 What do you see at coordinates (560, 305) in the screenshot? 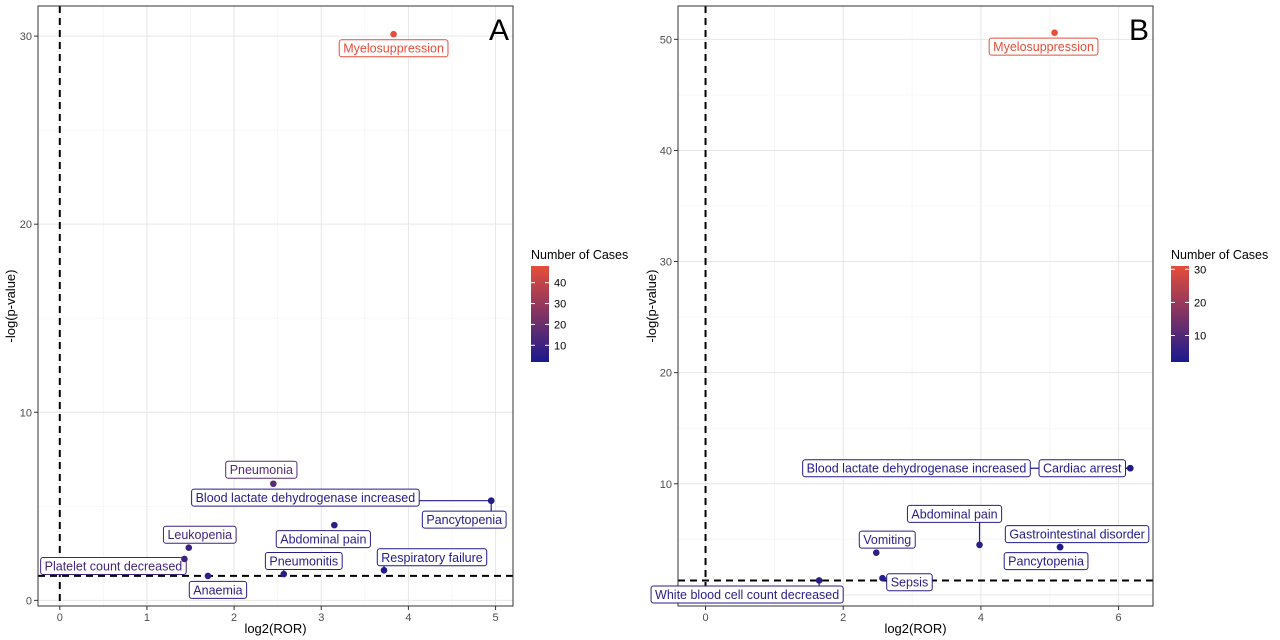
I see `panel-a-legend-tick-label: 30` at bounding box center [560, 305].